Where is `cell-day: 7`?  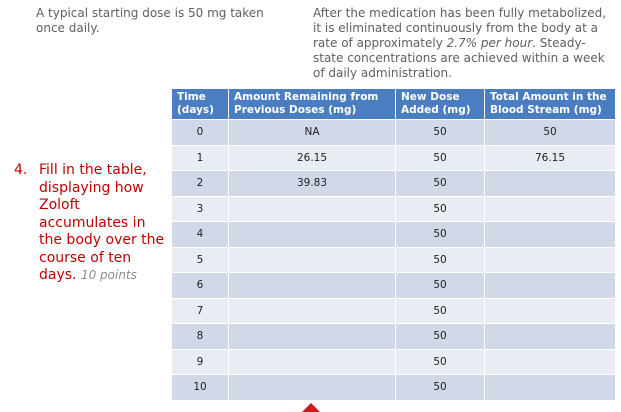 cell-day: 7 is located at coordinates (200, 310).